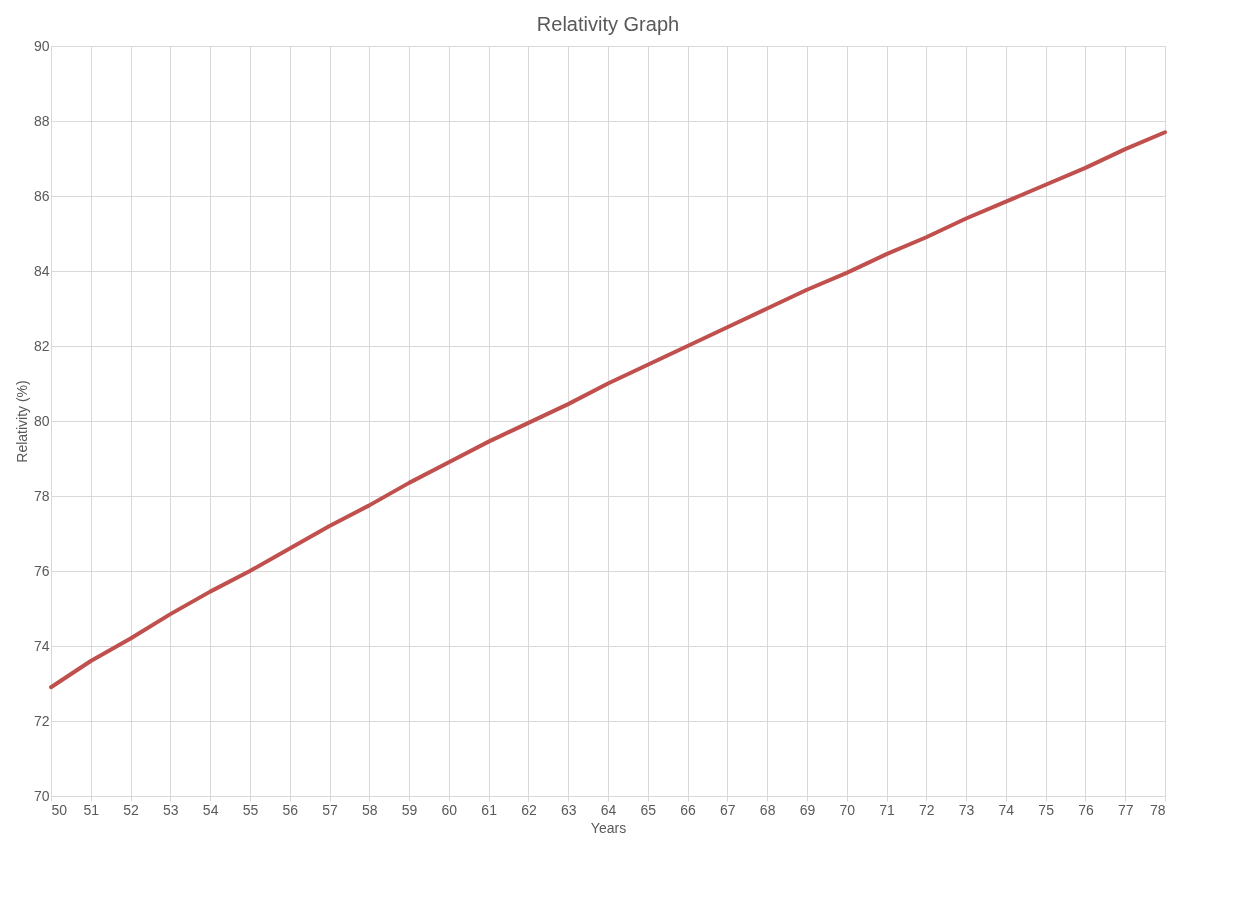 The height and width of the screenshot is (908, 1235). I want to click on x-tick-label: 59, so click(409, 809).